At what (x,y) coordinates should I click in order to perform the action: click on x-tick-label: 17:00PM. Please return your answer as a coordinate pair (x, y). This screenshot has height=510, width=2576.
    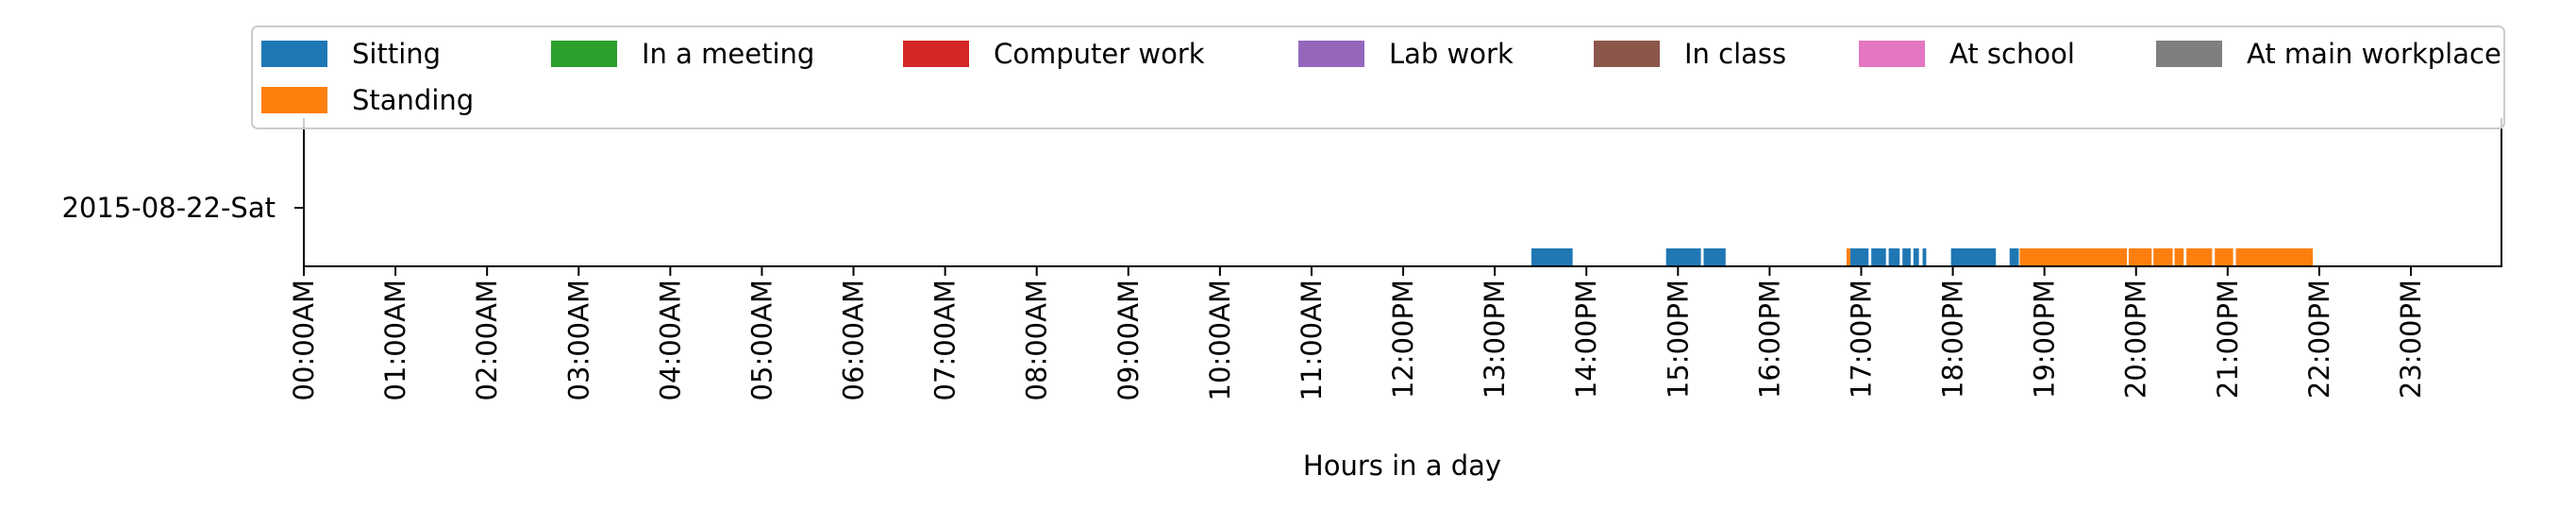
    Looking at the image, I should click on (1861, 339).